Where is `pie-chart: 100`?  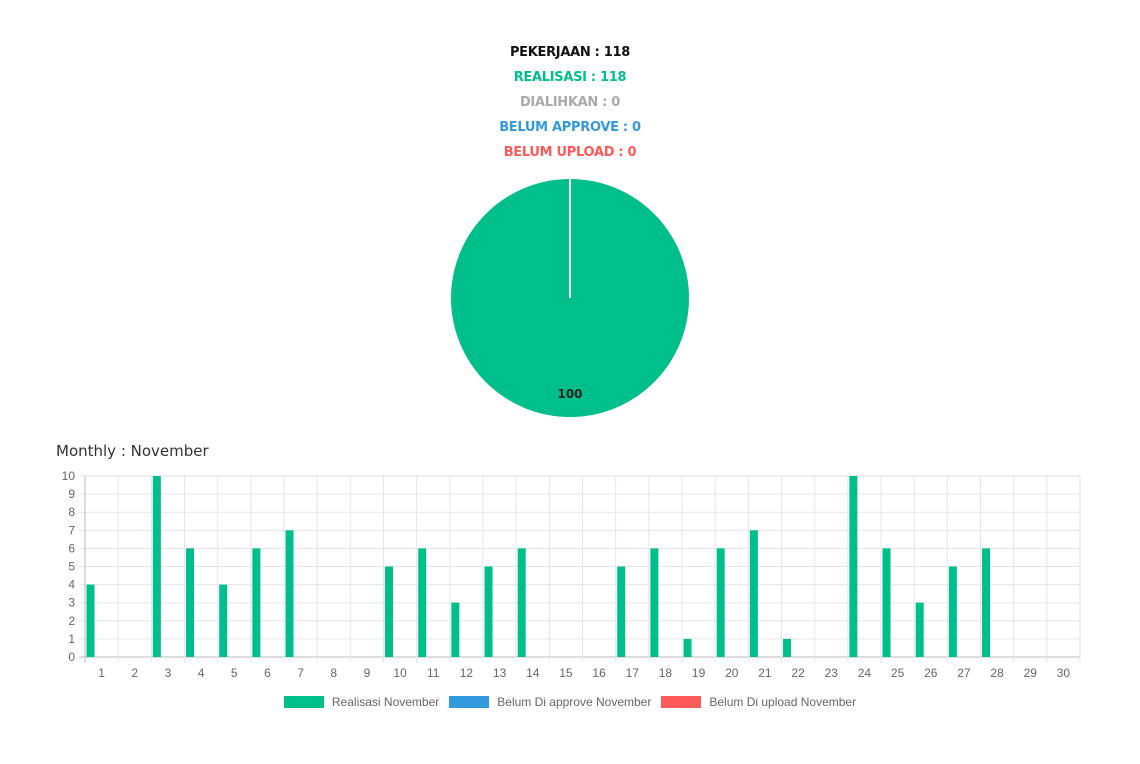
pie-chart: 100 is located at coordinates (570, 298).